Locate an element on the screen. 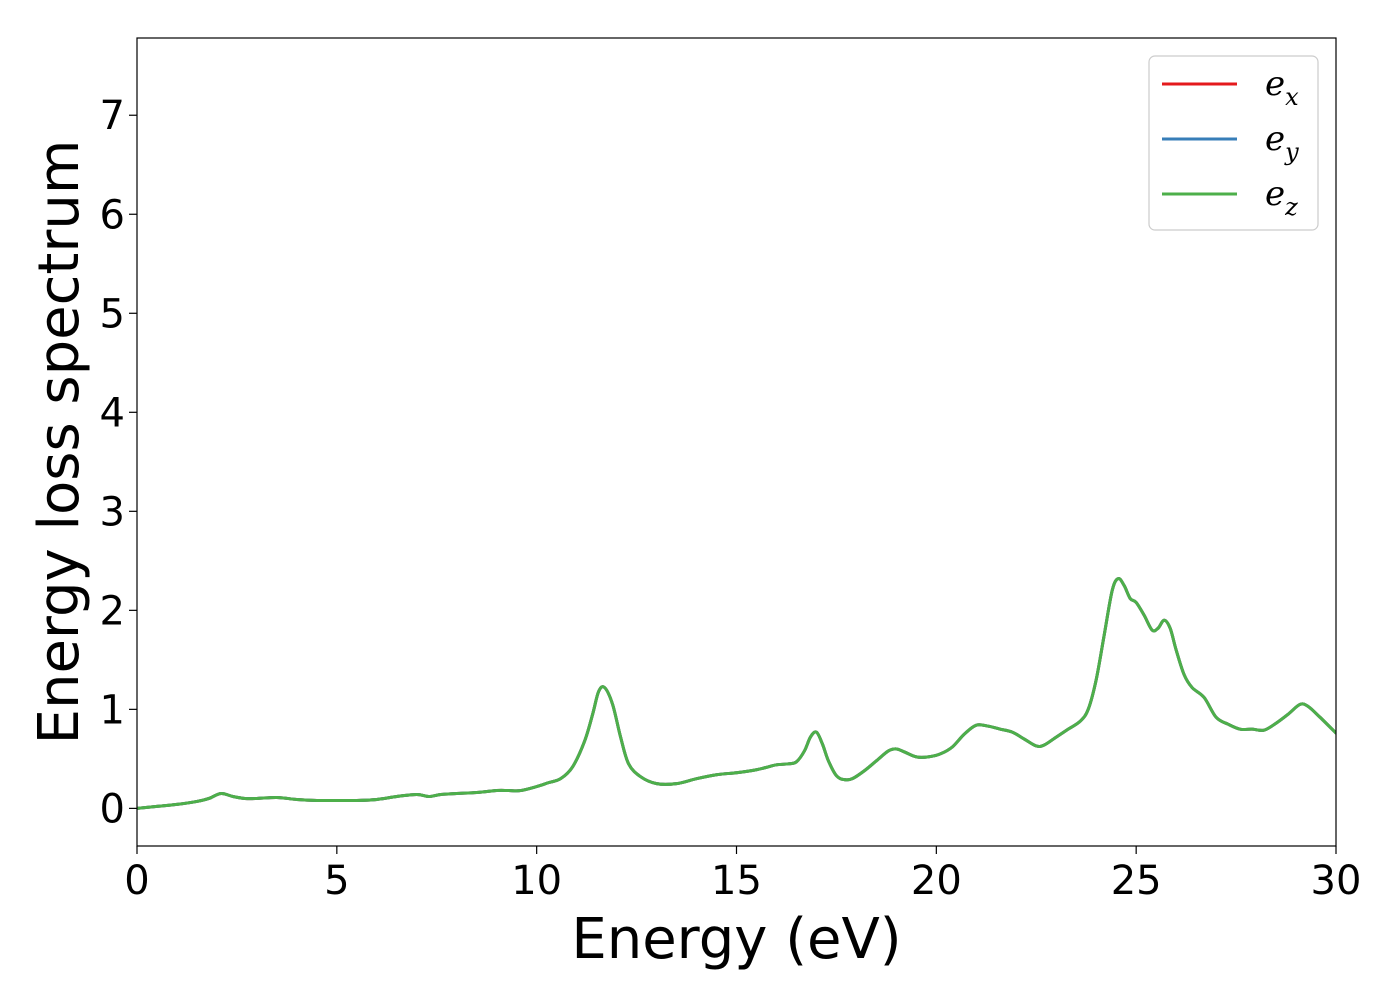 This screenshot has width=1400, height=1000. y-axis: 0 1 2 3 4 5 6 7 is located at coordinates (118, 462).